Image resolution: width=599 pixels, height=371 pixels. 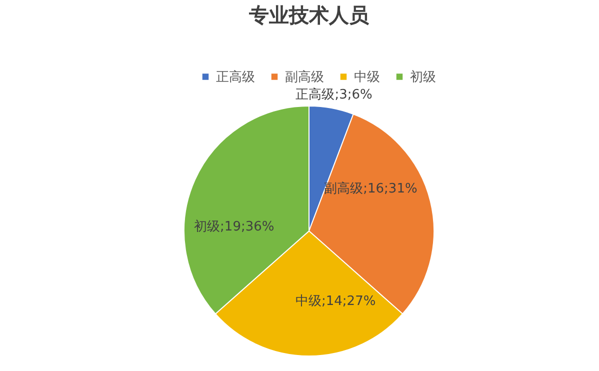 I want to click on chart-title: 专业技术人员, so click(x=309, y=15).